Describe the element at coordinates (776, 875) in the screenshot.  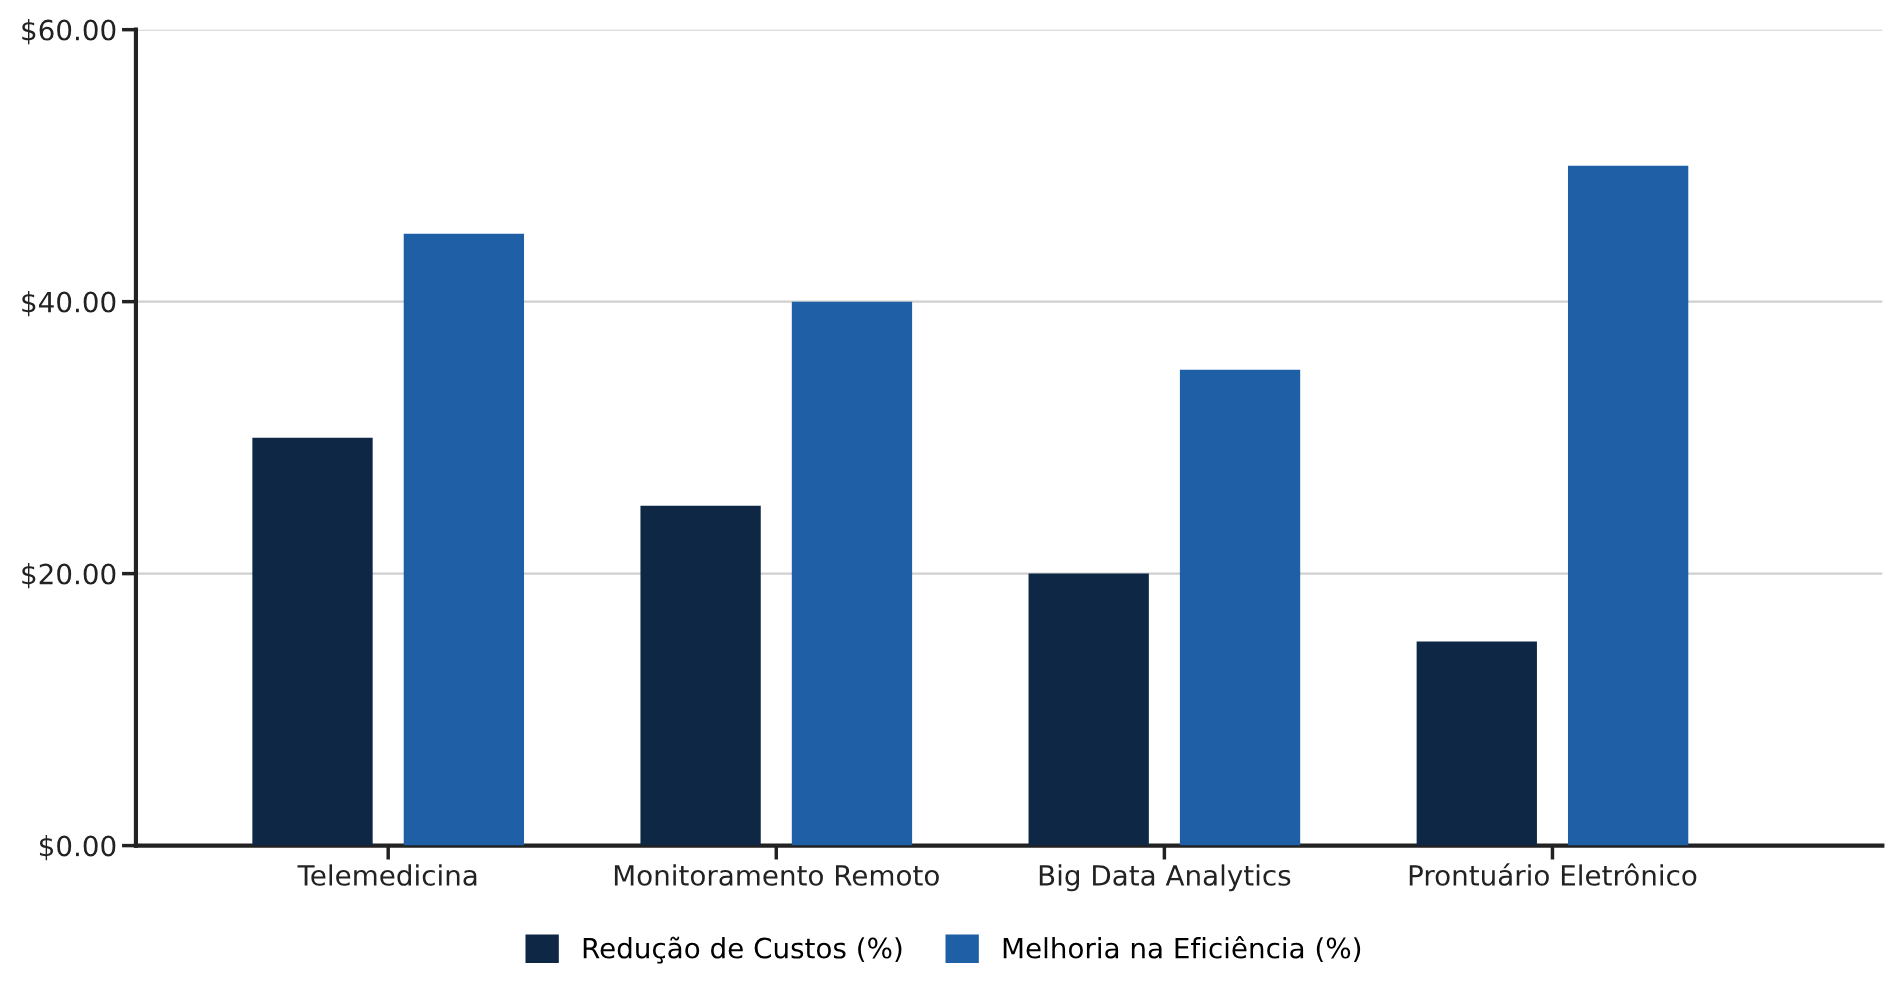
I see `x-tick-label: Monitoramento Remoto` at that location.